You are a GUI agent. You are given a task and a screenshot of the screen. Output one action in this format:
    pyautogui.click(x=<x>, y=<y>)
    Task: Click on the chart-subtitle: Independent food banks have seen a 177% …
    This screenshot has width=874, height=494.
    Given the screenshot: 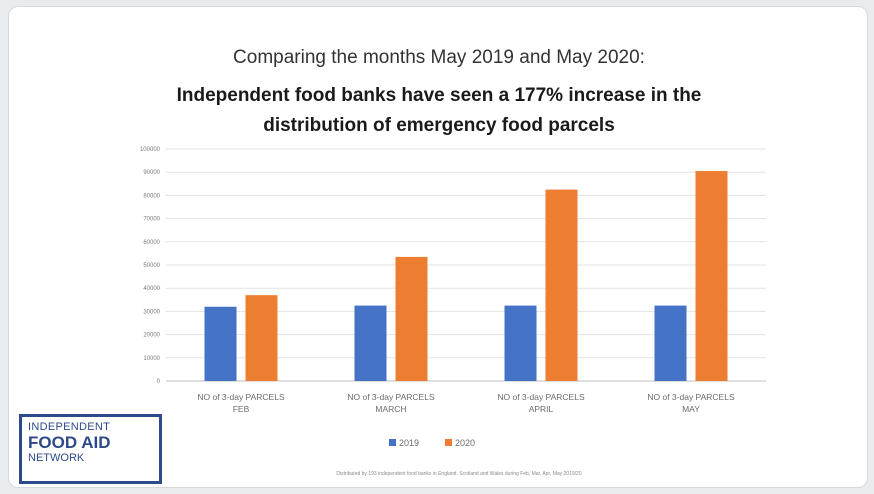 What is the action you would take?
    pyautogui.click(x=439, y=110)
    